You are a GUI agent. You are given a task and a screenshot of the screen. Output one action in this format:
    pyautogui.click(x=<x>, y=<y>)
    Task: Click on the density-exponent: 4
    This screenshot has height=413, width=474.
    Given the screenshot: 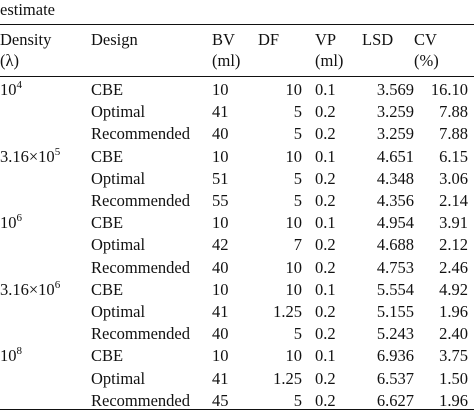 What is the action you would take?
    pyautogui.click(x=19, y=84)
    